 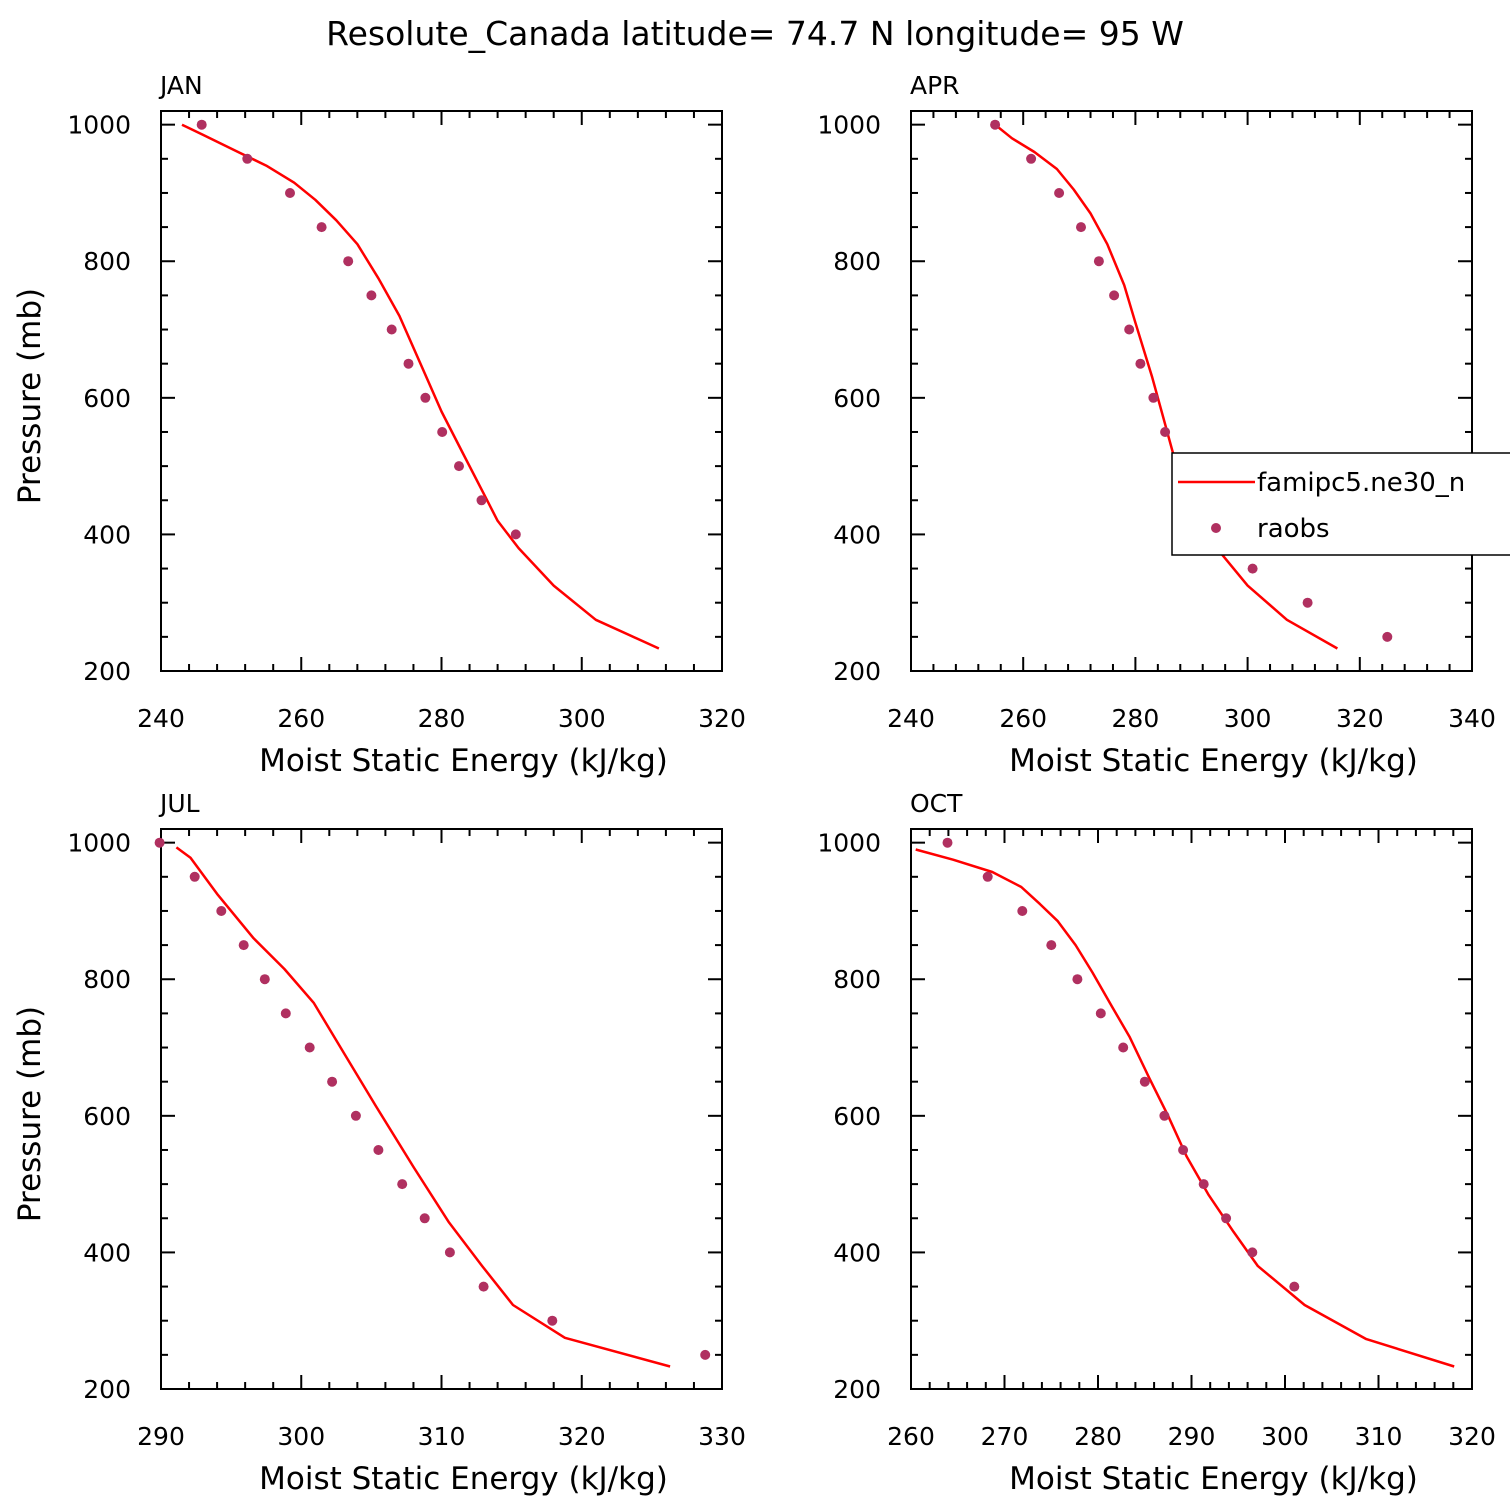 I want to click on legend: famipc5.ne30_n raobs, so click(x=1340, y=504).